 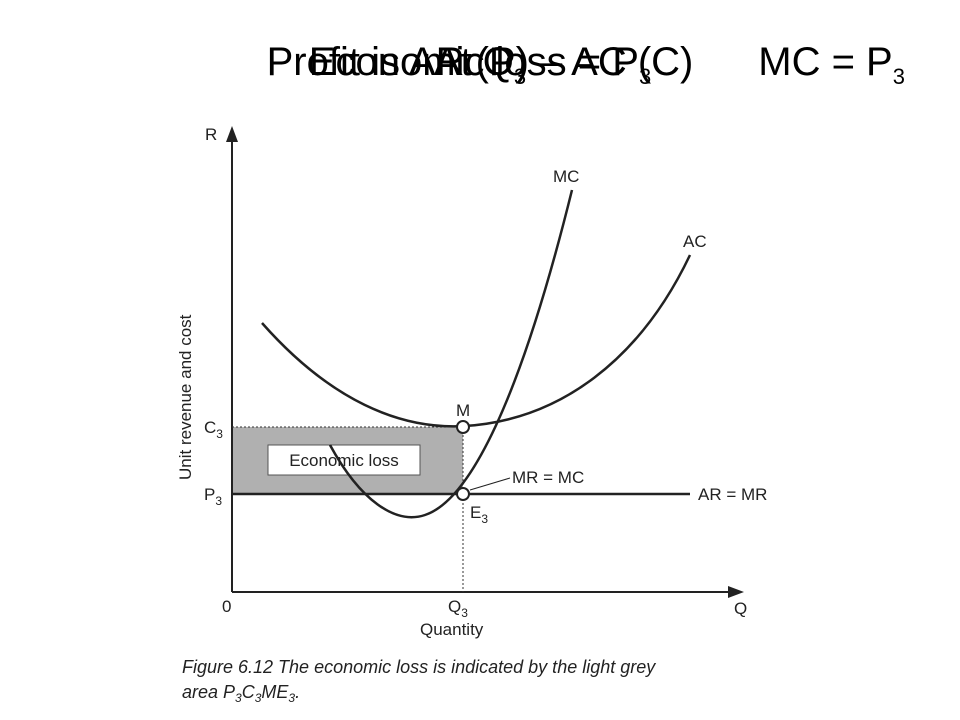 What do you see at coordinates (490, 484) in the screenshot?
I see `leader` at bounding box center [490, 484].